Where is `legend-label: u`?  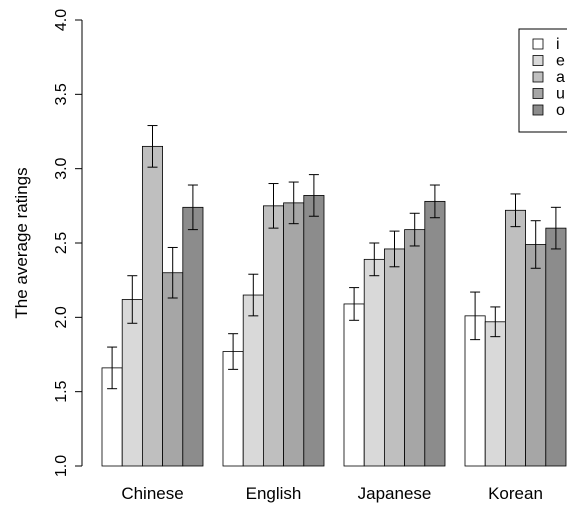
legend-label: u is located at coordinates (560, 94).